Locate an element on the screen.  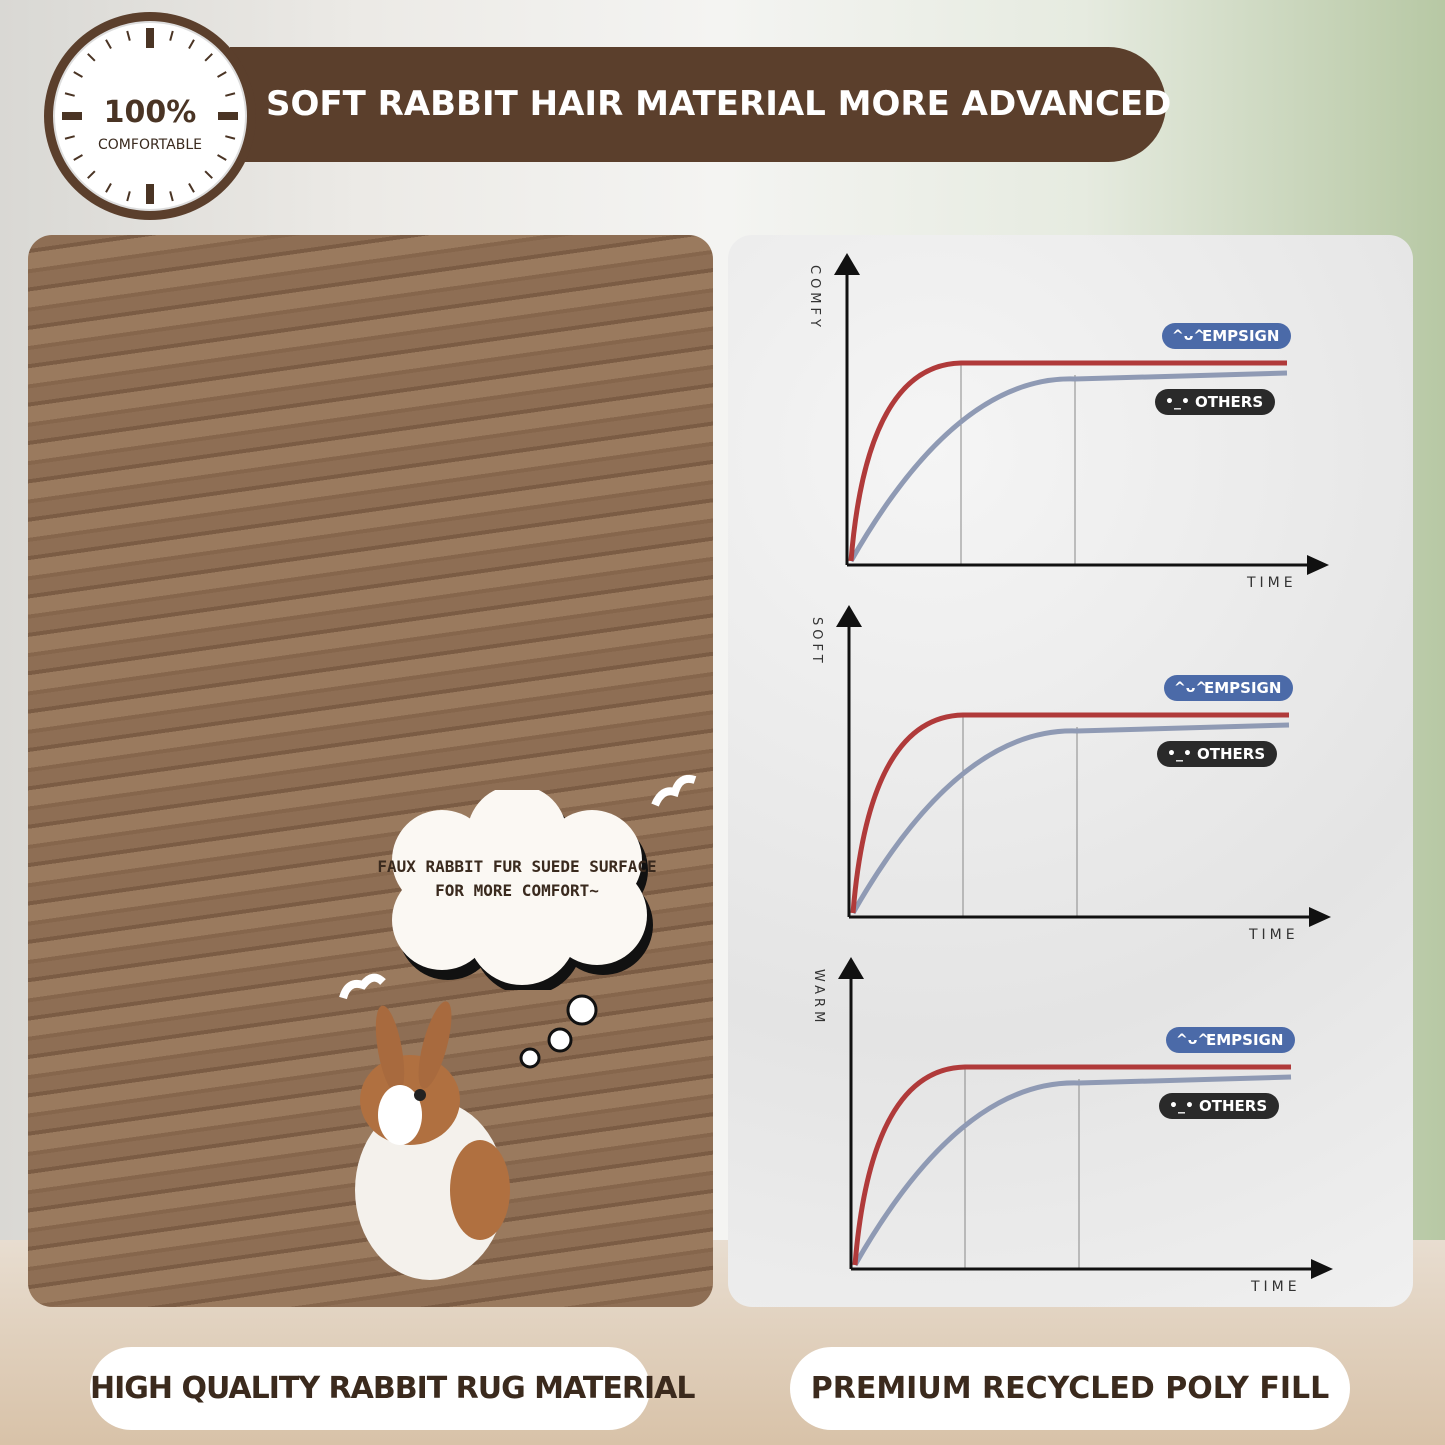
footer-right-label: PREMIUM RECYCLED POLY FILL is located at coordinates (1070, 1388).